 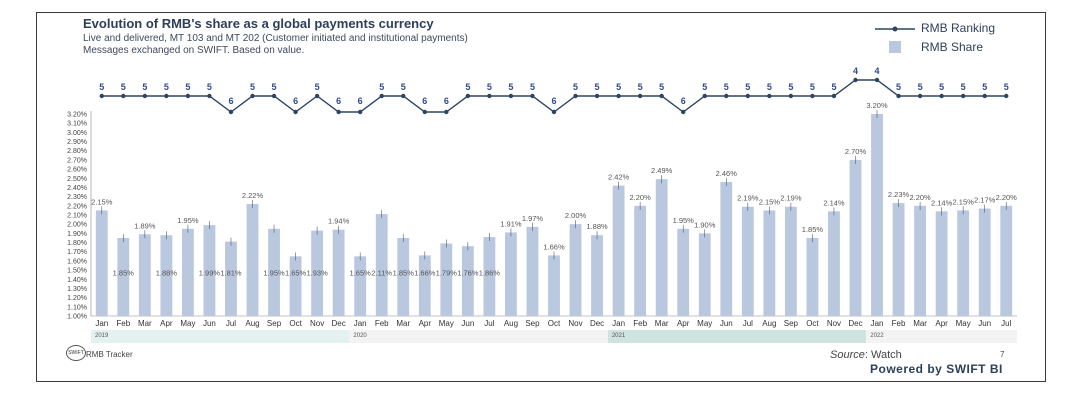 What do you see at coordinates (77, 271) in the screenshot?
I see `y-tick-label: 1.50%` at bounding box center [77, 271].